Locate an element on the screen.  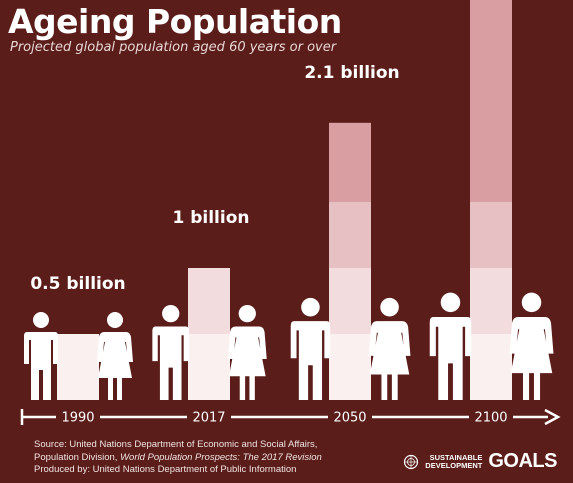
data-label-2017: 1 billion is located at coordinates (210, 218).